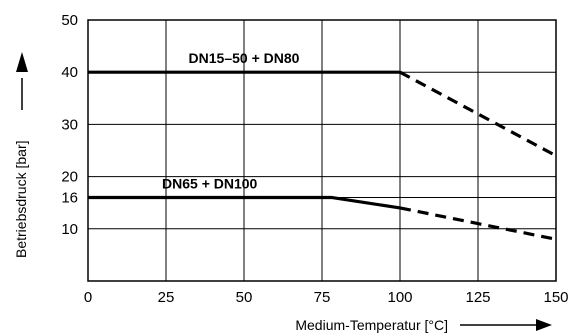  What do you see at coordinates (244, 58) in the screenshot?
I see `series-1-label: DN15–50 + DN80` at bounding box center [244, 58].